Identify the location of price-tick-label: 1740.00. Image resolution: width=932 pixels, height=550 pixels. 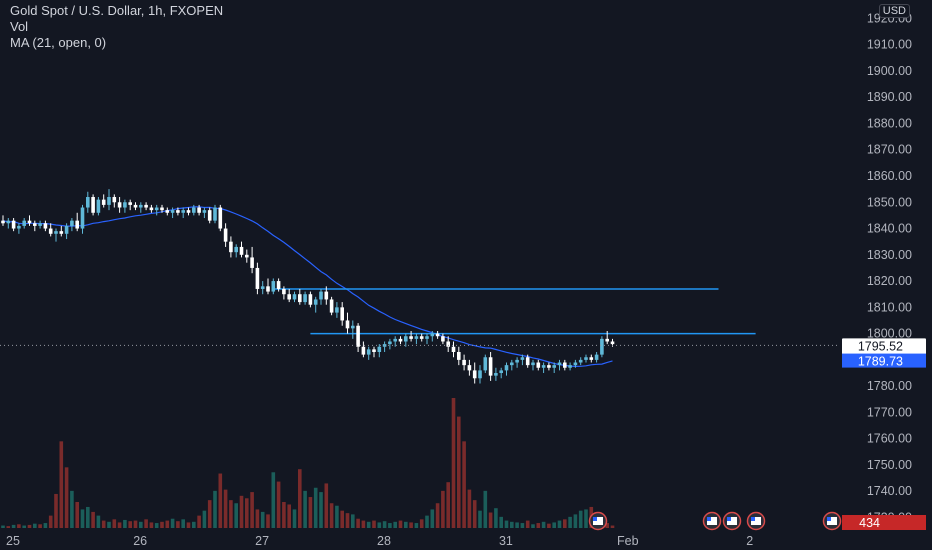
(889, 491).